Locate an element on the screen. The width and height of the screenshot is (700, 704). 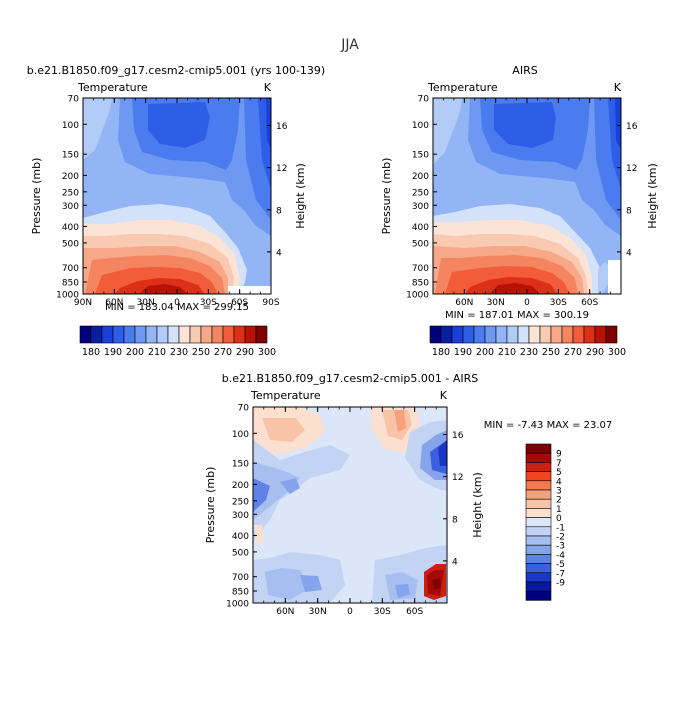
pressure-tick-label: 500 is located at coordinates (420, 244).